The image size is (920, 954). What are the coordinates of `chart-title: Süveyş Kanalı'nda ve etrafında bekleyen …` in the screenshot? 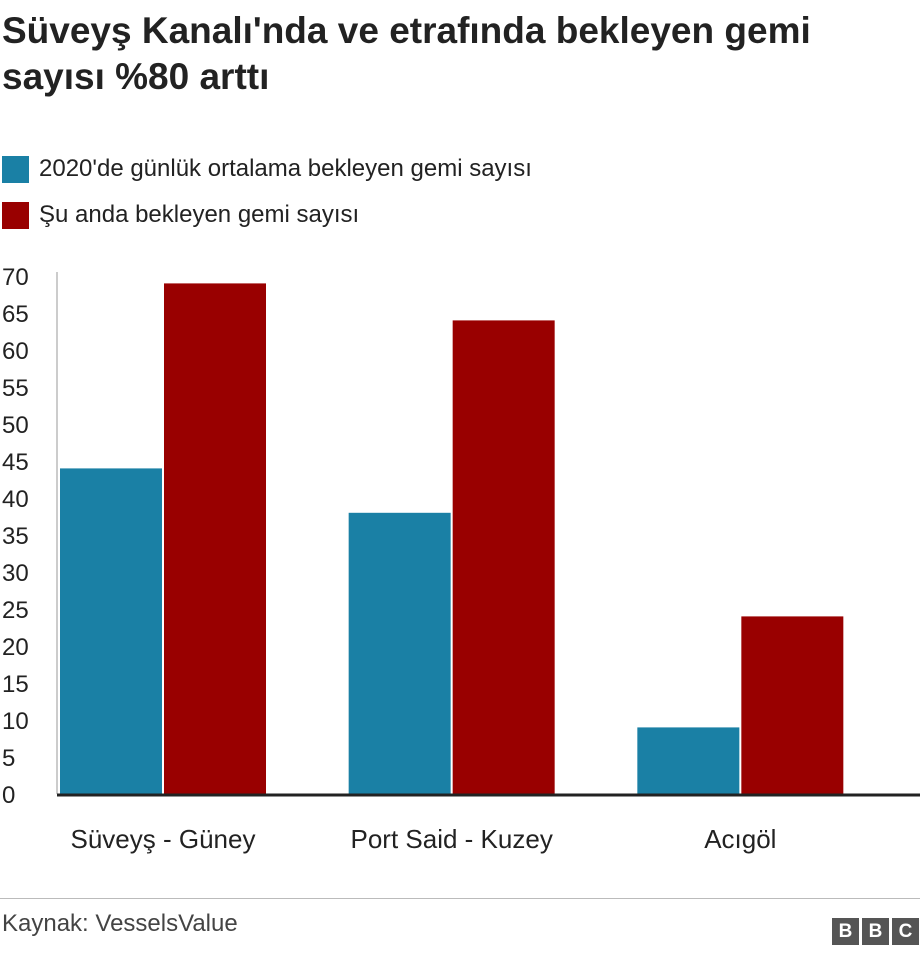 It's located at (406, 53).